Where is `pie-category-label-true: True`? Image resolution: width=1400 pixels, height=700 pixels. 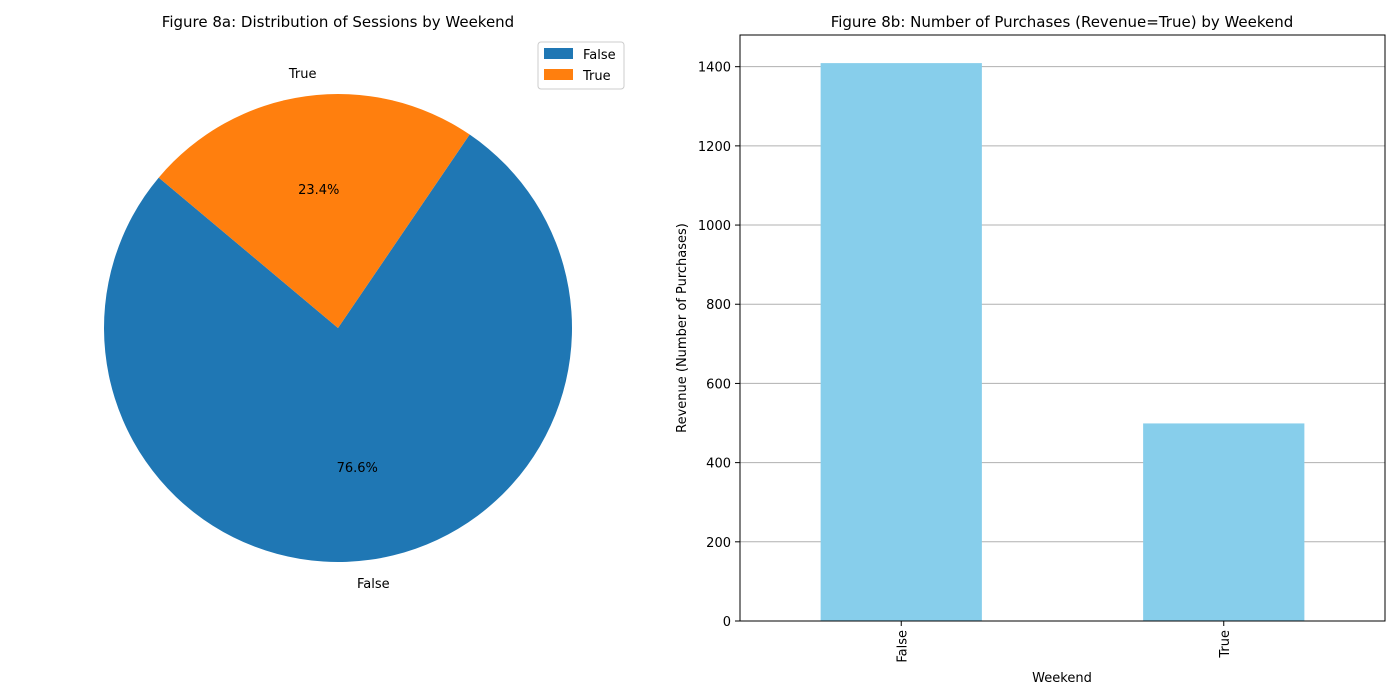
pie-category-label-true: True is located at coordinates (302, 74).